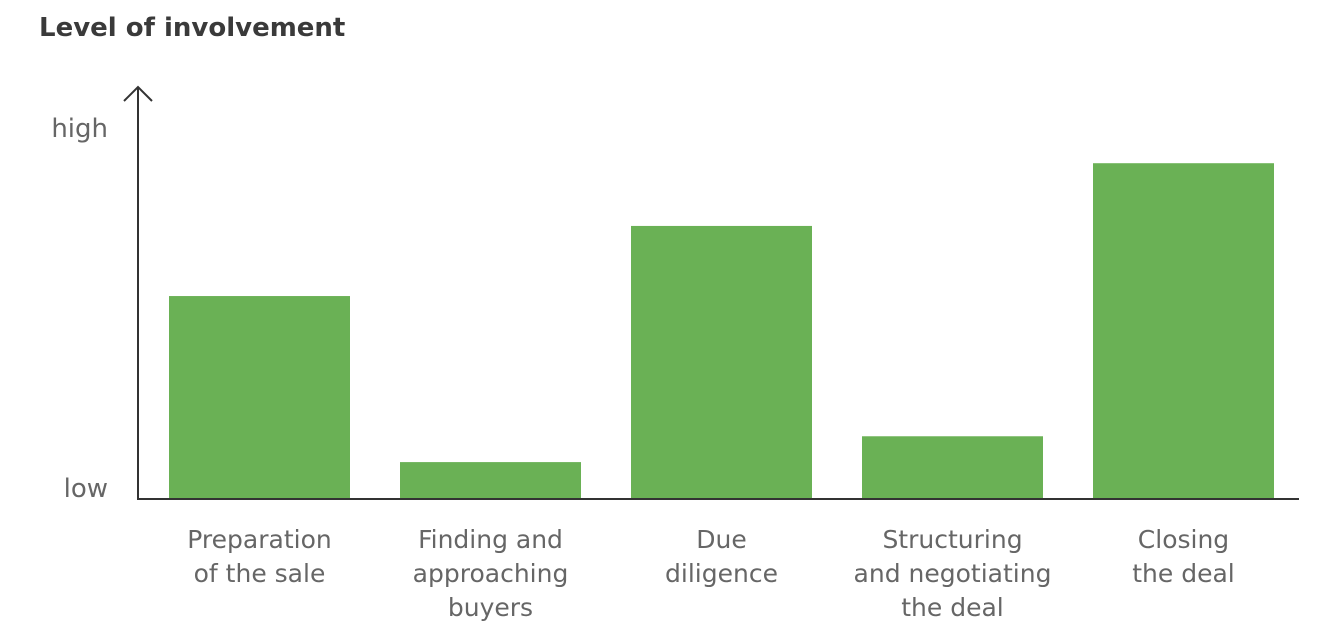 Image resolution: width=1317 pixels, height=630 pixels. What do you see at coordinates (259, 539) in the screenshot?
I see `x-tick-label-line: Preparation` at bounding box center [259, 539].